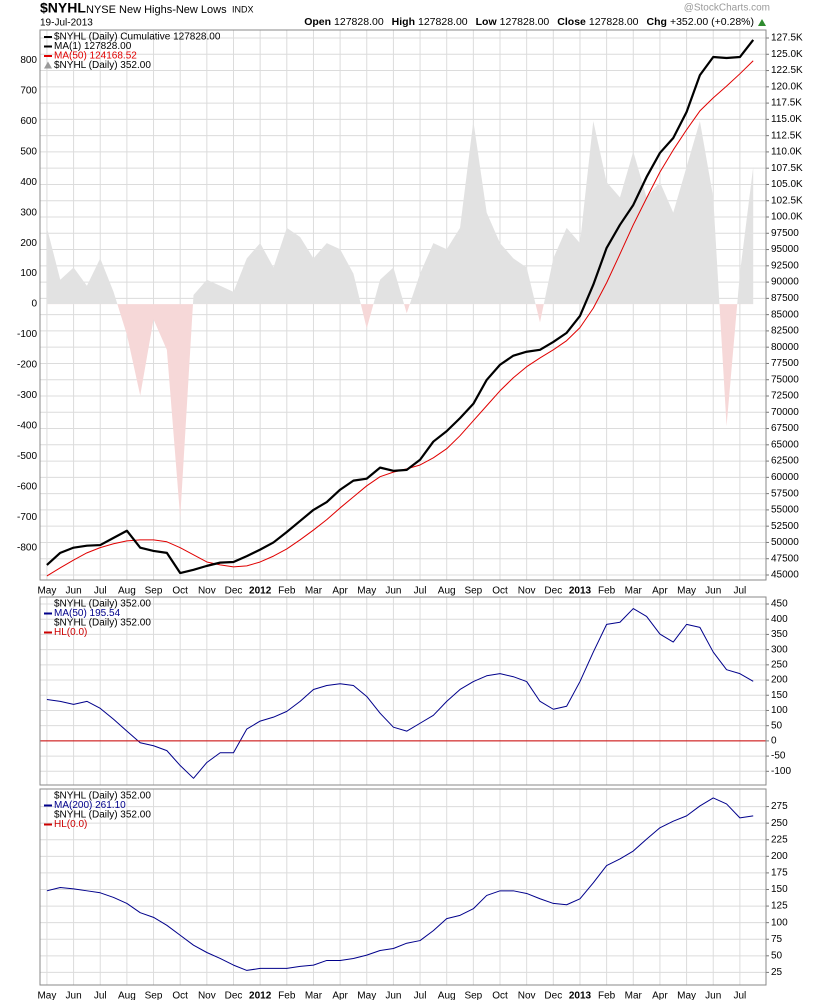 The width and height of the screenshot is (820, 1000). Describe the element at coordinates (779, 906) in the screenshot. I see `y2-tick-label: 125` at that location.